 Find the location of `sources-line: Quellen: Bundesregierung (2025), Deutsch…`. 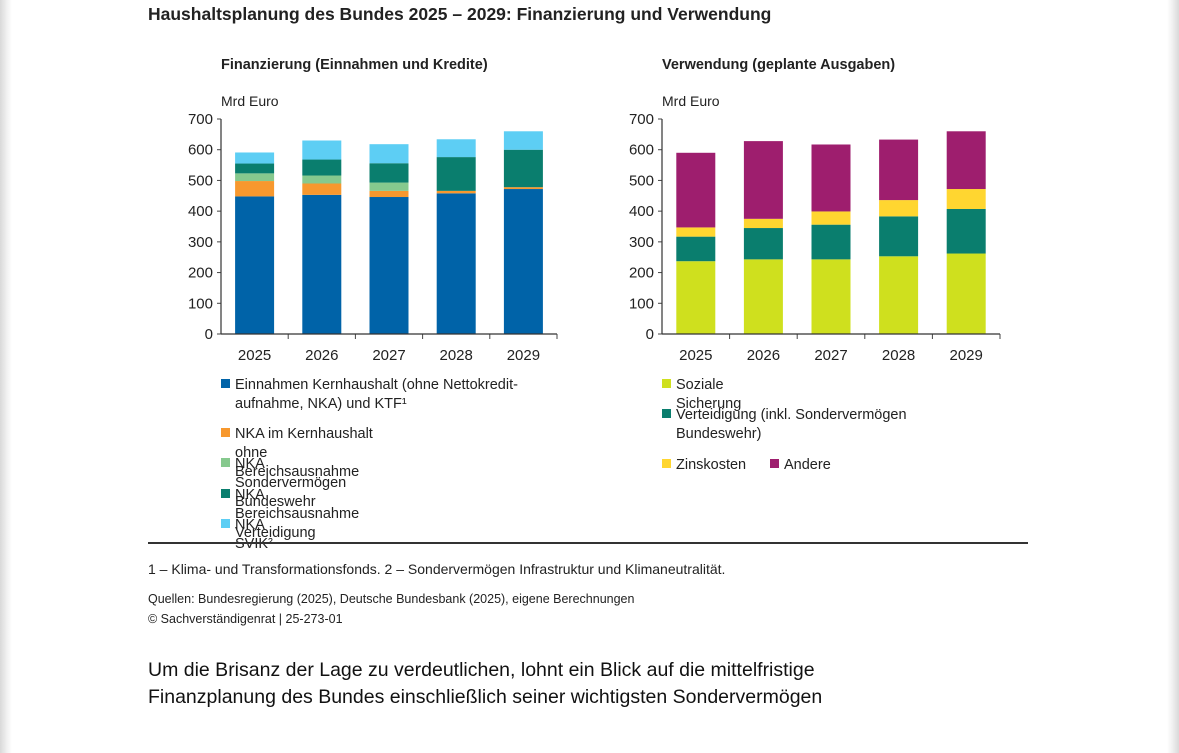

sources-line: Quellen: Bundesregierung (2025), Deutsch… is located at coordinates (391, 599).